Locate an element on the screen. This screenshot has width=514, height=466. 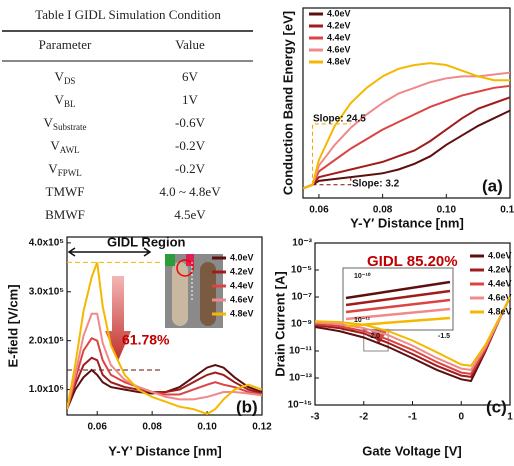
parameter-subscript: BL is located at coordinates (70, 104).